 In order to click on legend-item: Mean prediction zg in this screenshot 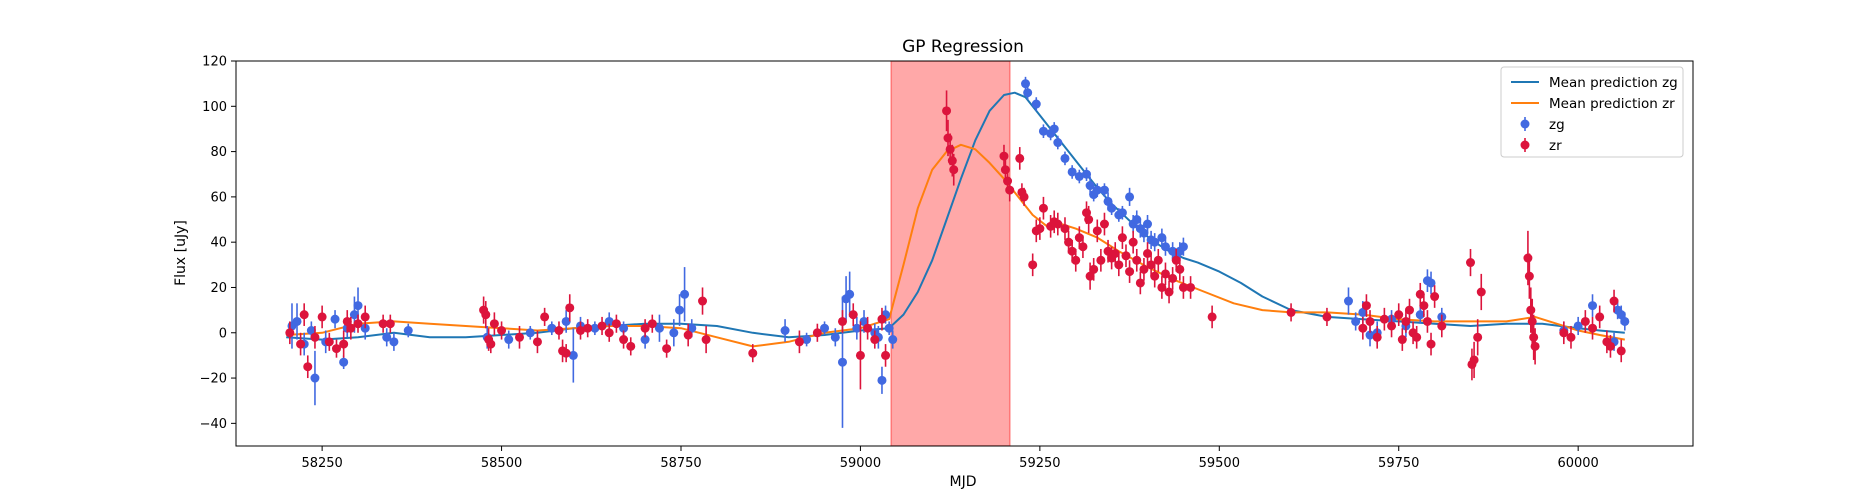, I will do `click(1594, 83)`.